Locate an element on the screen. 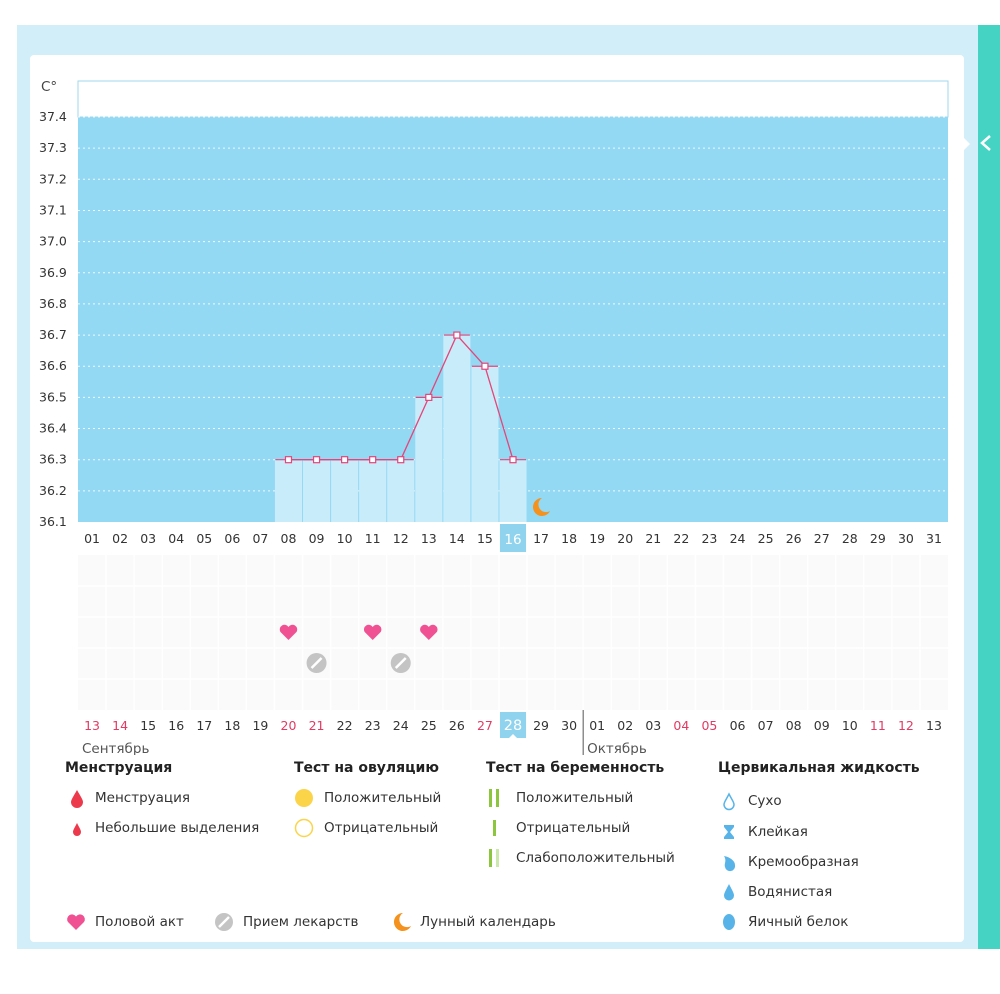  y-tick-label: 37.4 is located at coordinates (53, 116).